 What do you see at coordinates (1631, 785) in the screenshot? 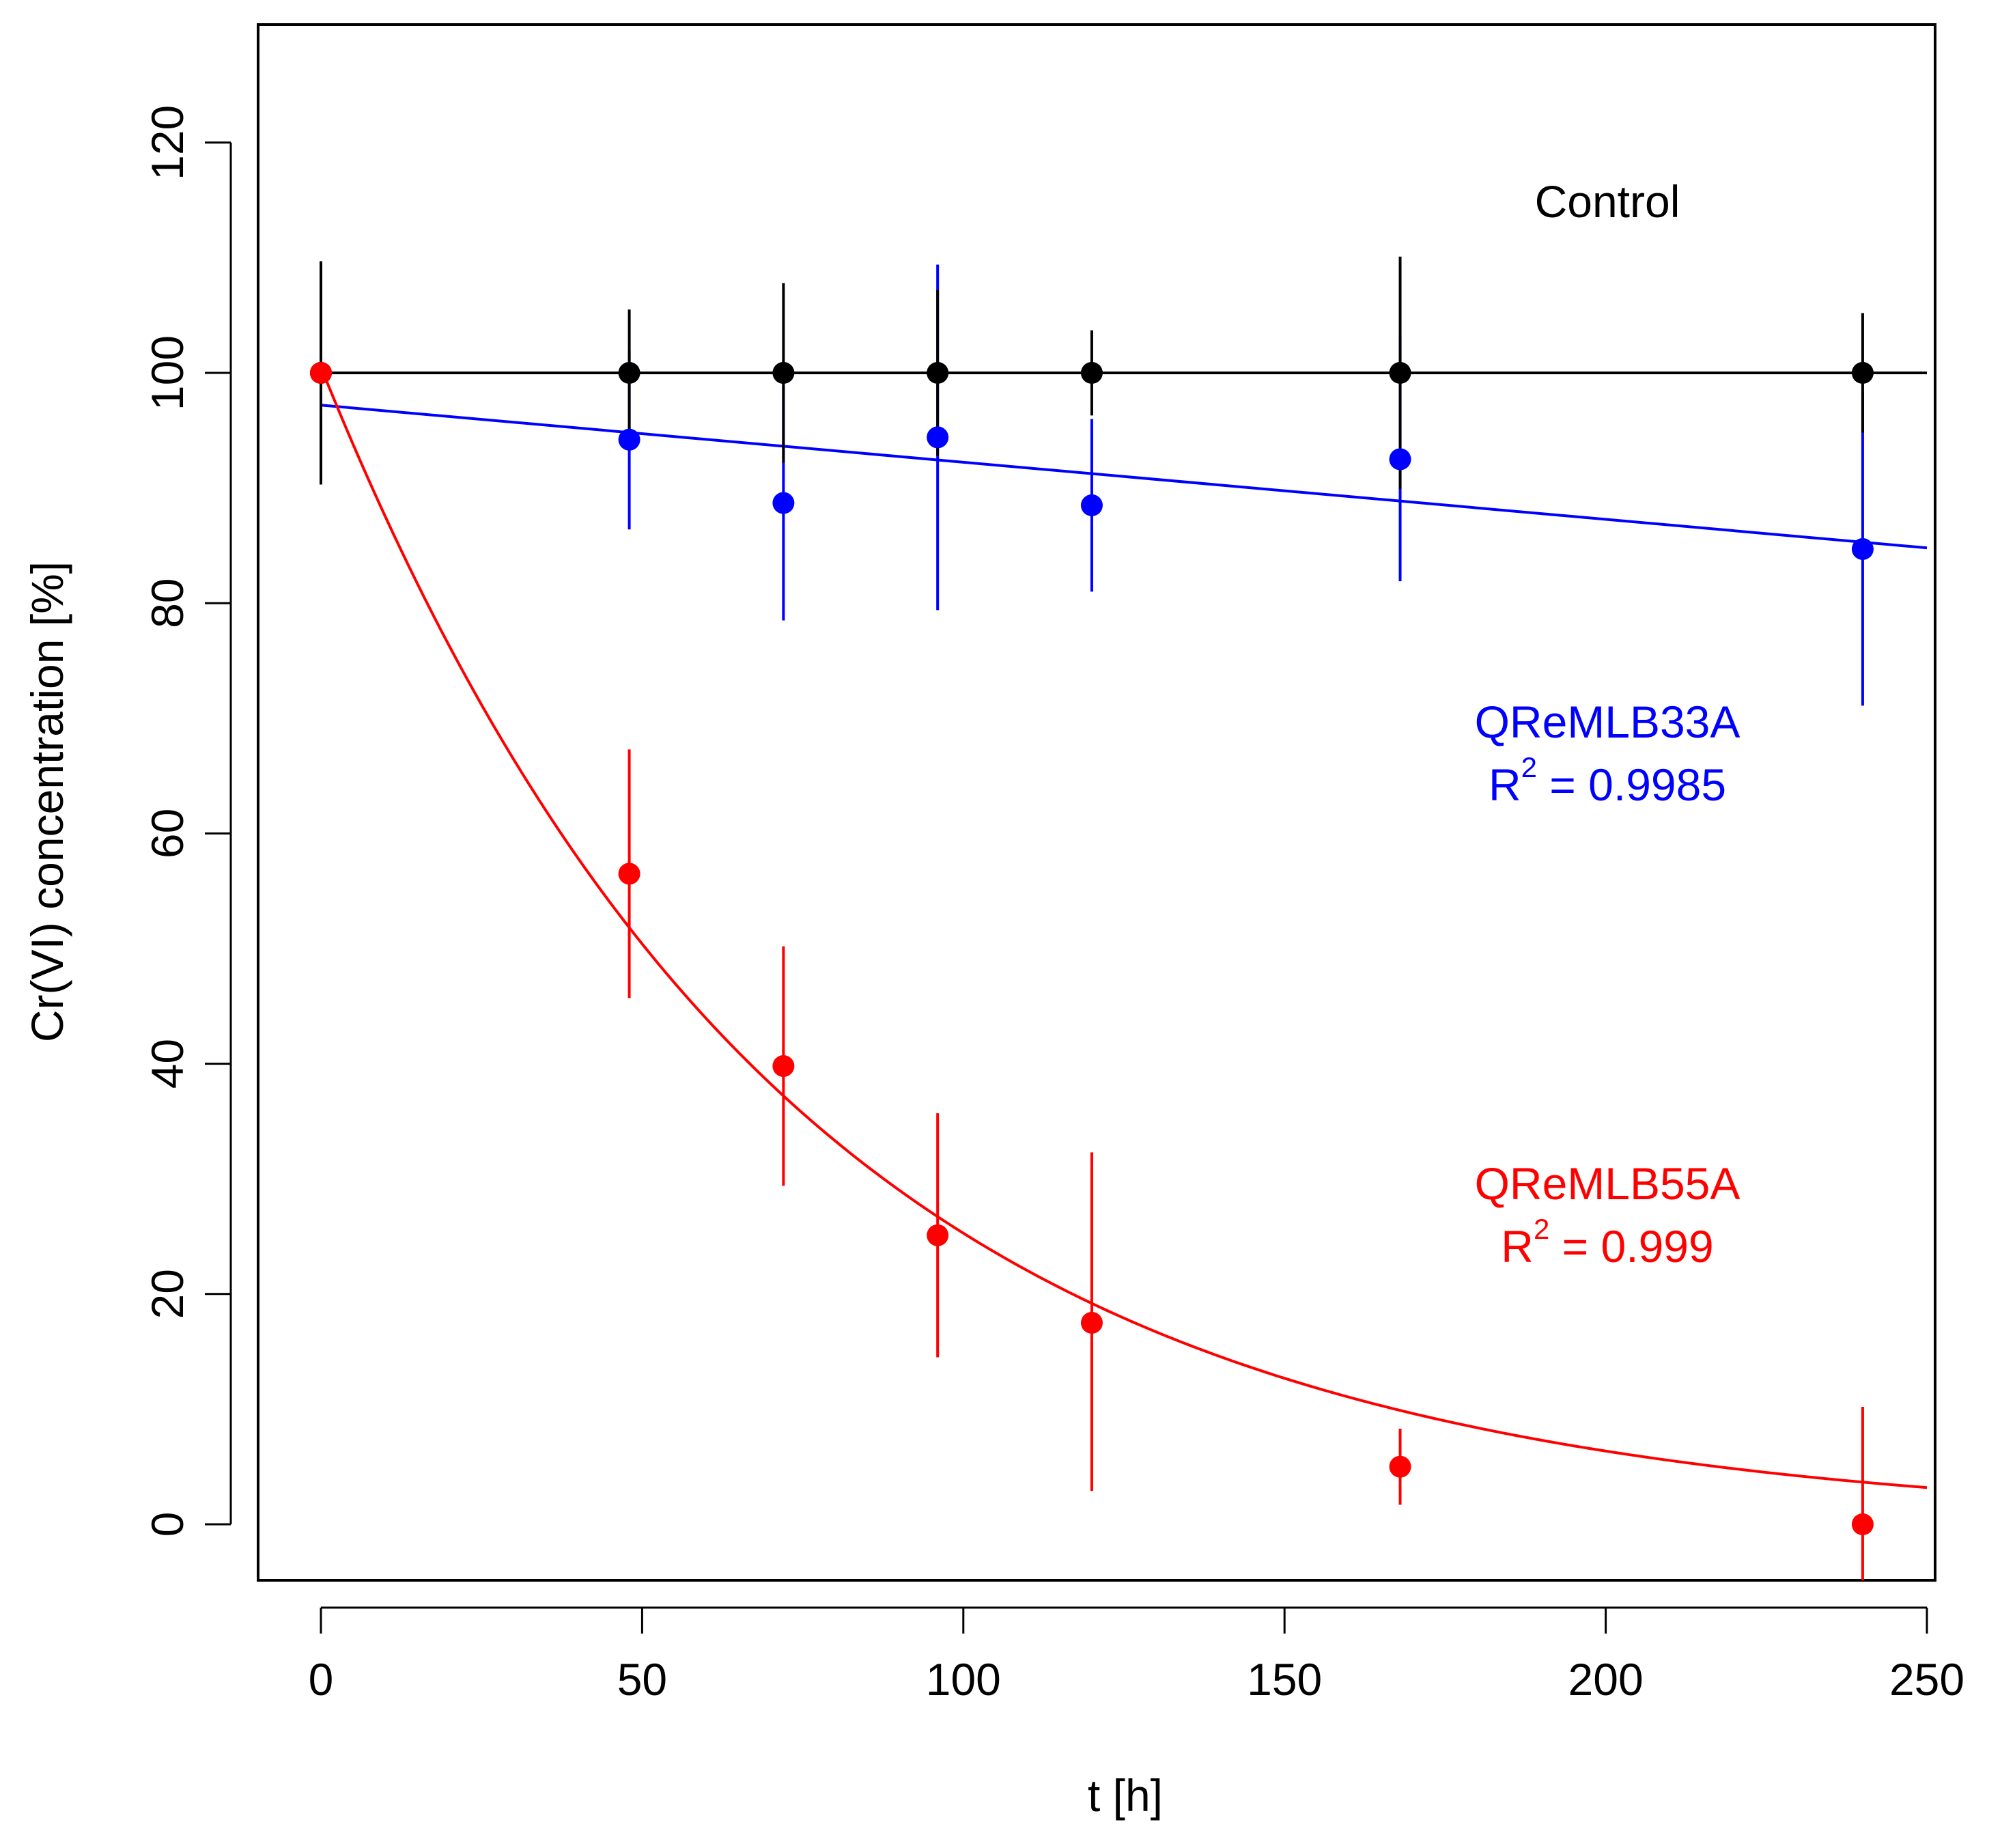
I see `blue-r2-value: = 0.9985` at bounding box center [1631, 785].